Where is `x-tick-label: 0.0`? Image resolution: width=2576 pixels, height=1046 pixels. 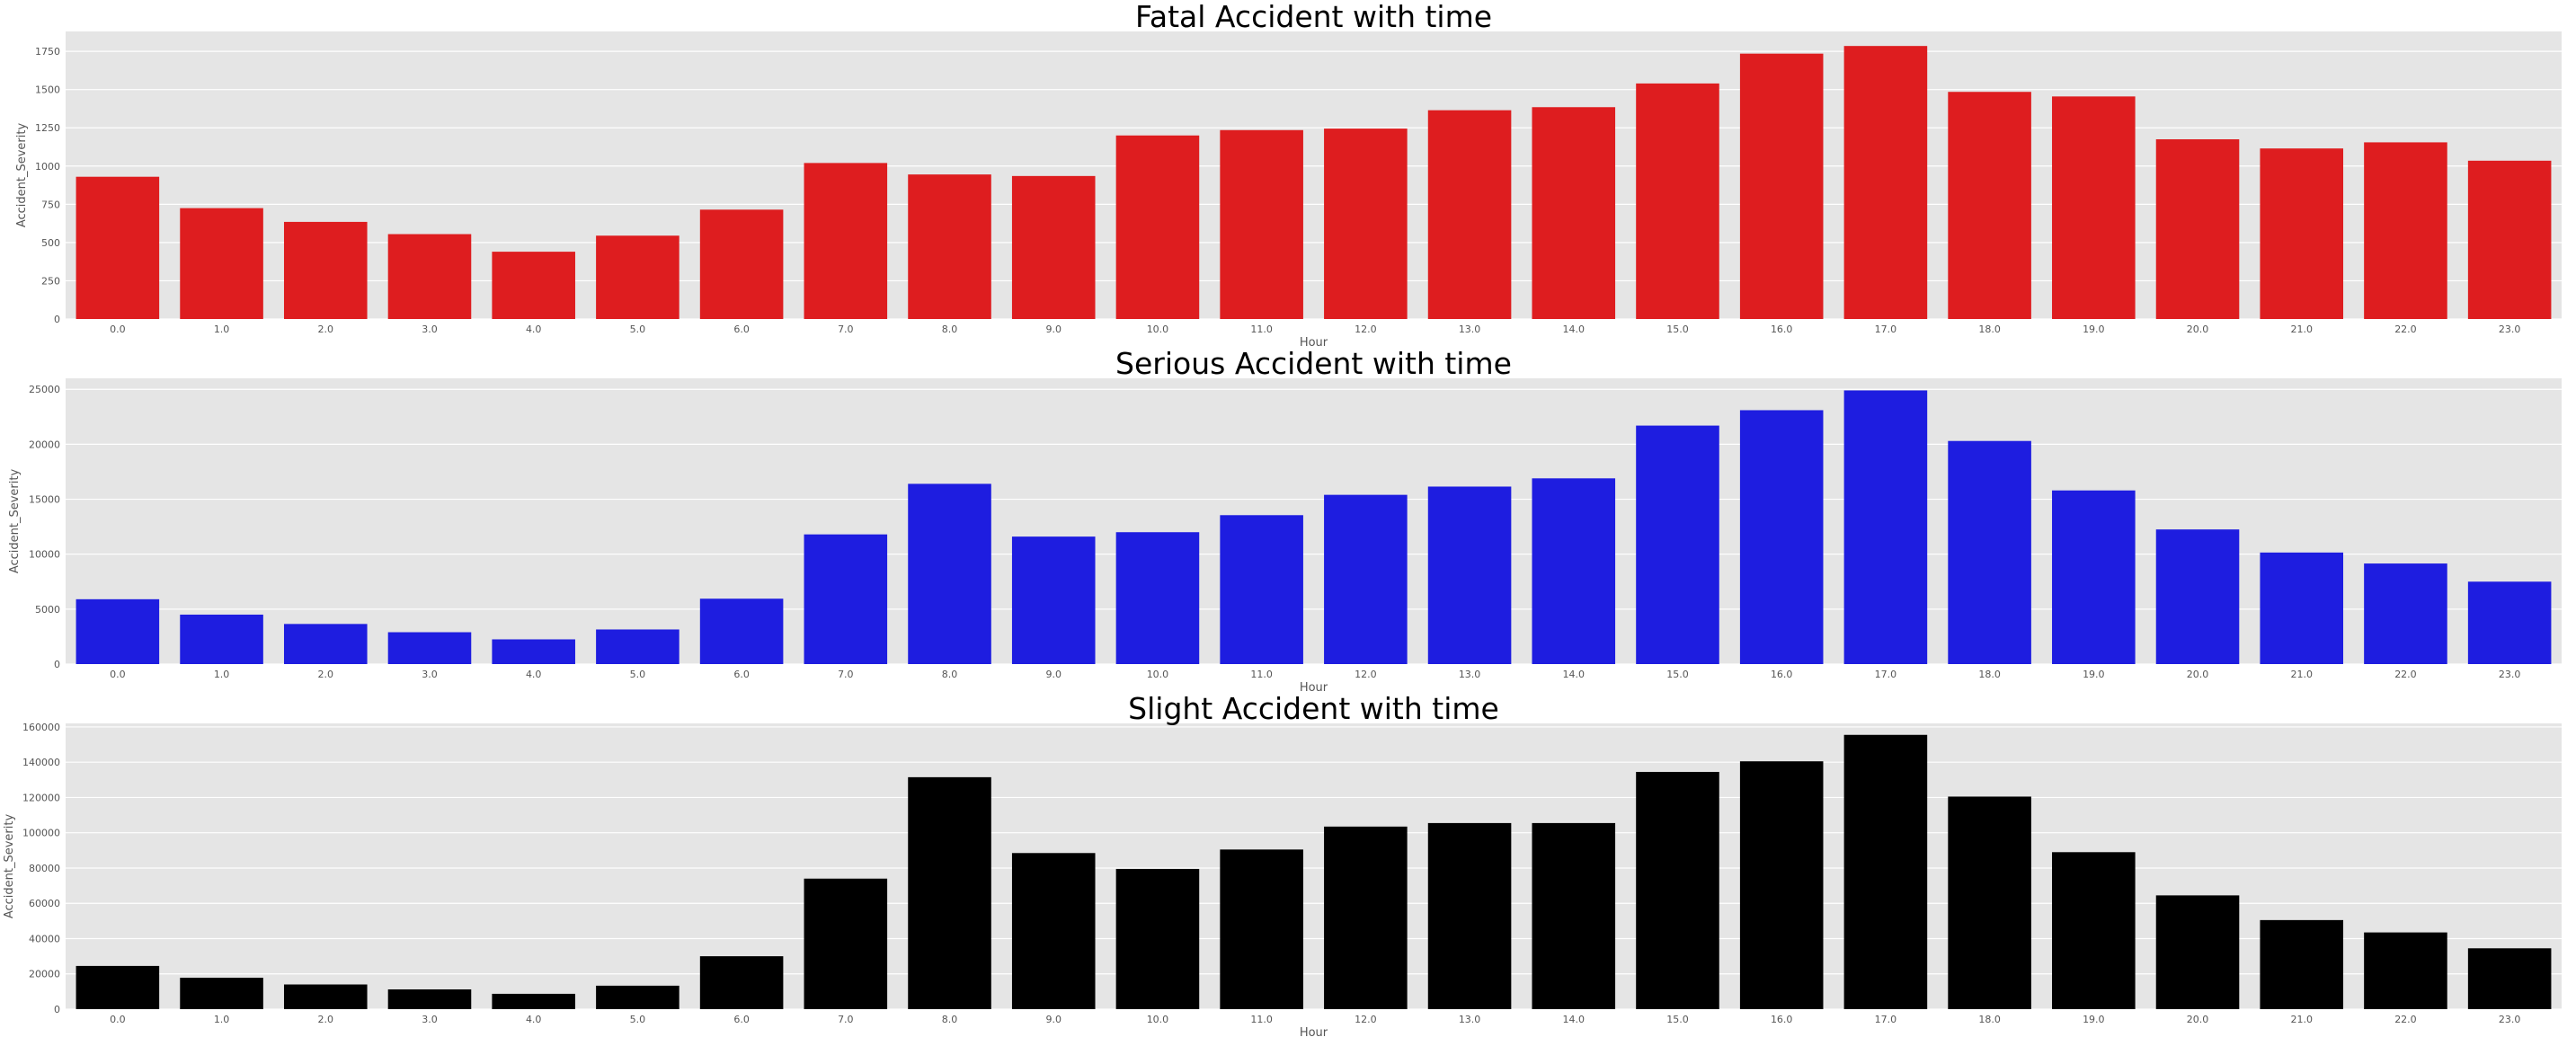 x-tick-label: 0.0 is located at coordinates (118, 330).